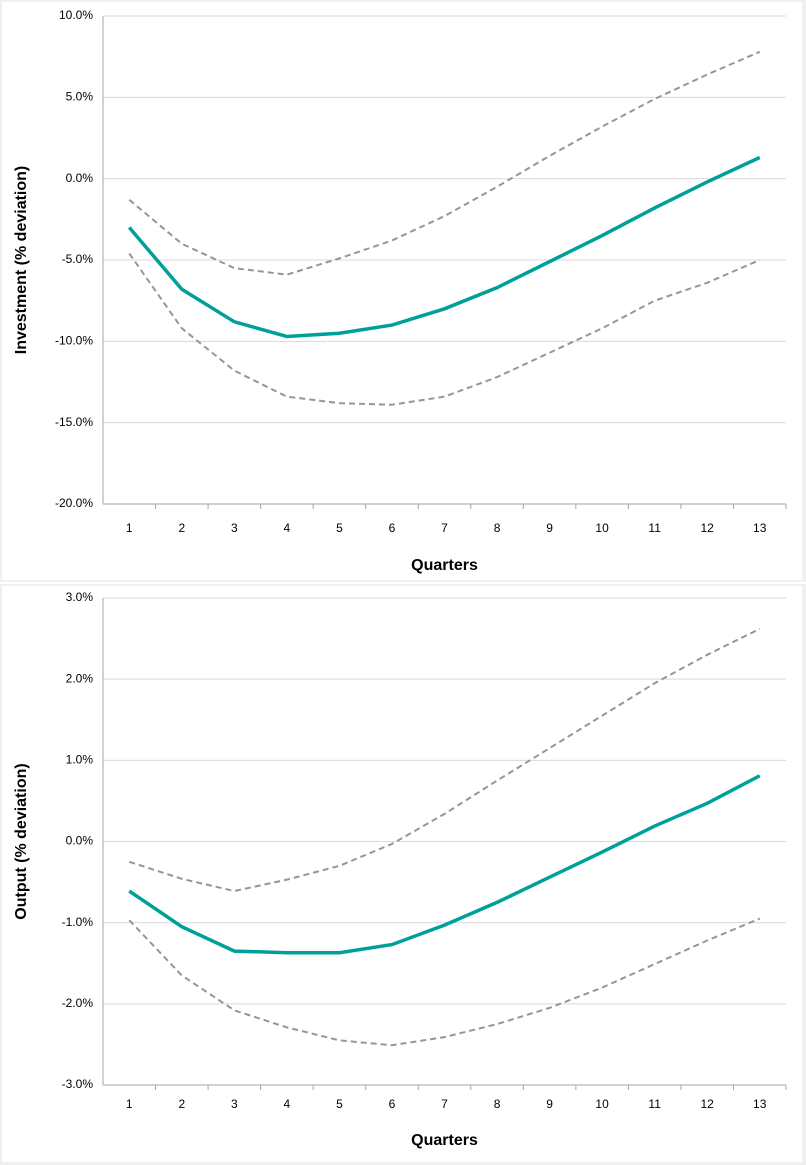 The image size is (806, 1165). Describe the element at coordinates (78, 1003) in the screenshot. I see `y-tick-label: -2.0%` at that location.